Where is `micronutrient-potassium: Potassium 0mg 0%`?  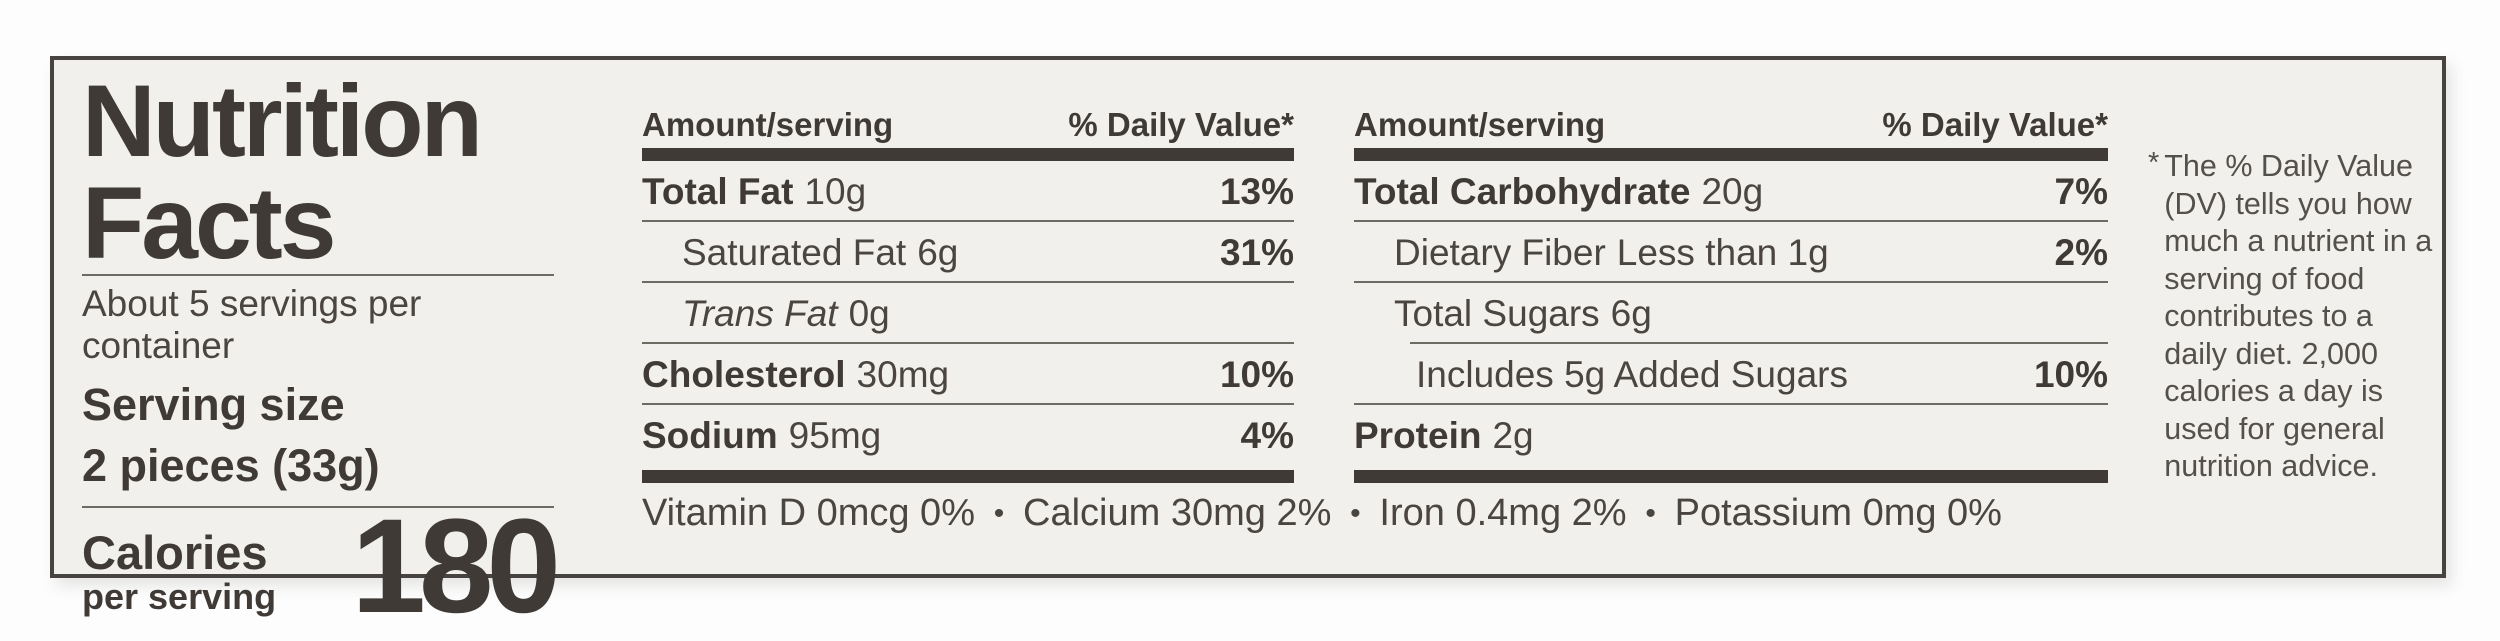 micronutrient-potassium: Potassium 0mg 0% is located at coordinates (1838, 513).